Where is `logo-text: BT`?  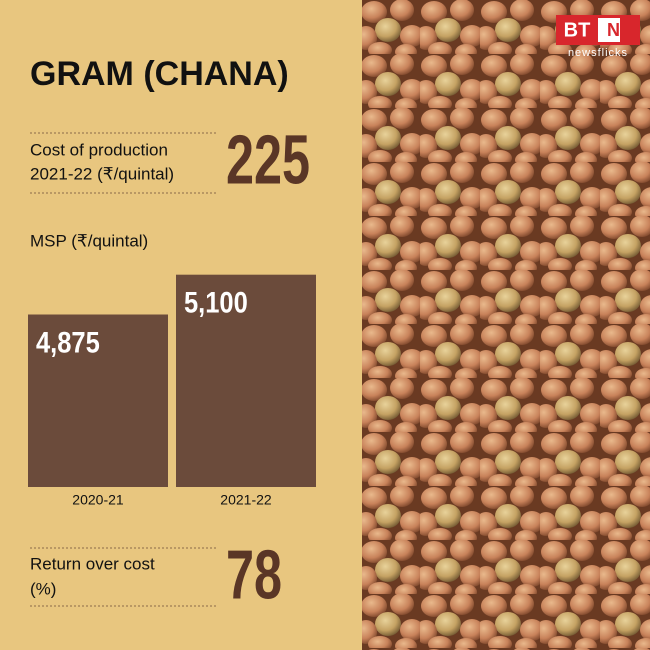
logo-text: BT is located at coordinates (577, 30).